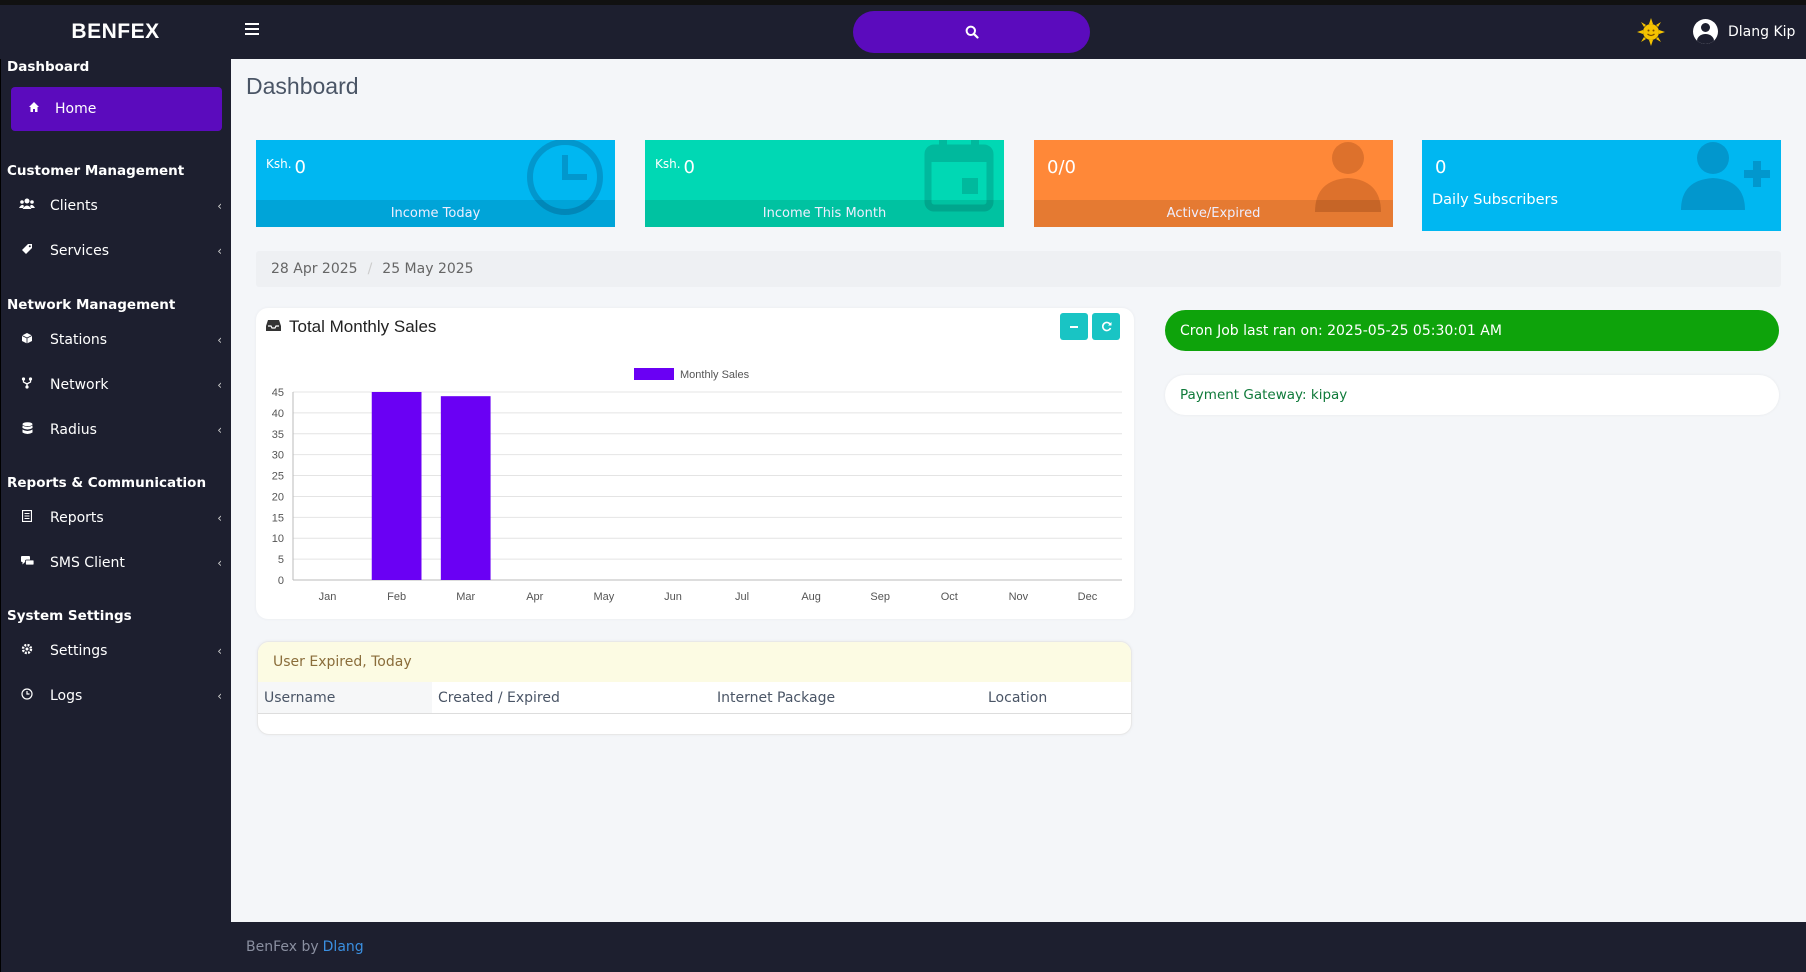  I want to click on cube-icon, so click(27, 340).